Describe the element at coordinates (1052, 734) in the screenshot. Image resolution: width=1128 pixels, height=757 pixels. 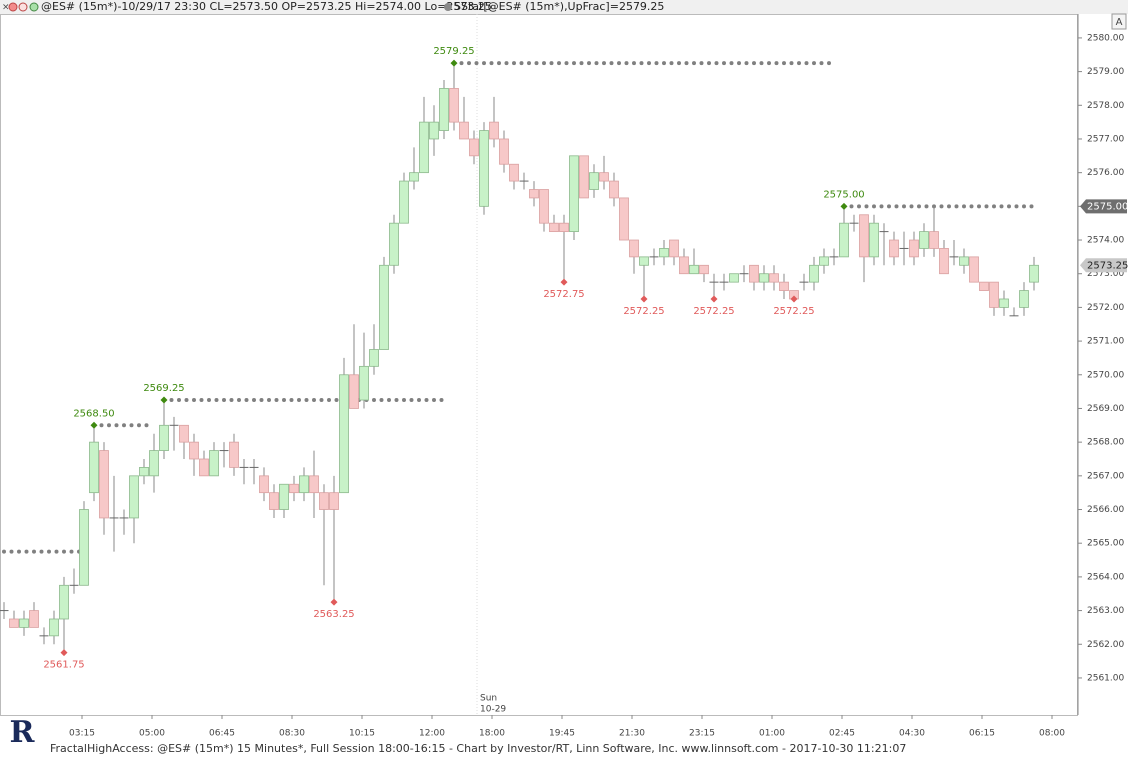
I see `x-tick-label: 08:00` at that location.